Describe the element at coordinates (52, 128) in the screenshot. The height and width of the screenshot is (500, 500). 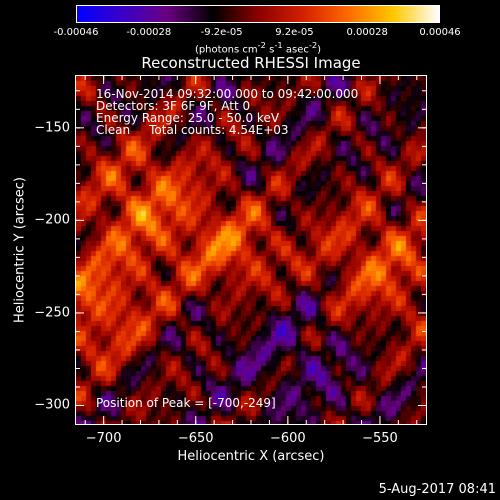
I see `y-tick-label: −150` at that location.